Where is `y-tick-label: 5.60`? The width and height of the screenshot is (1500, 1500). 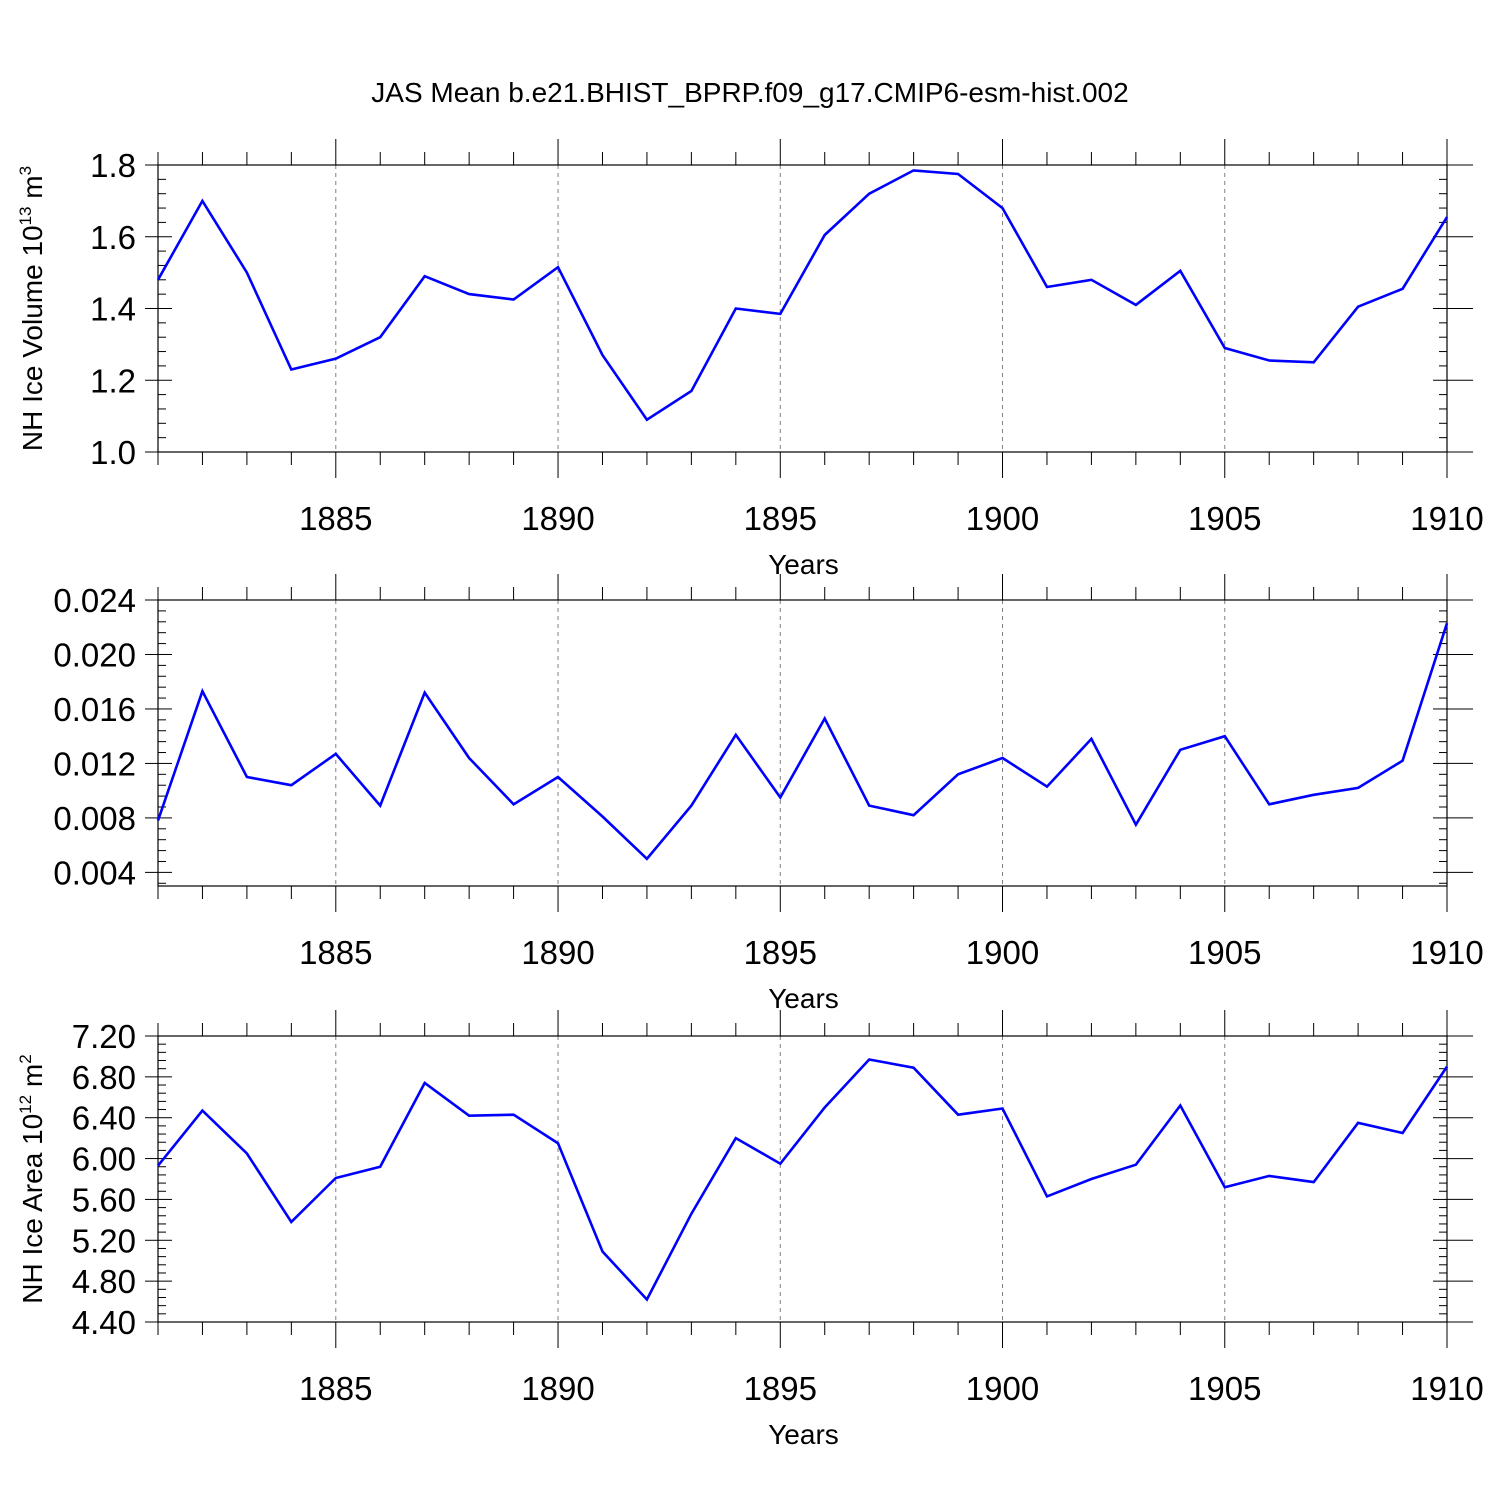 y-tick-label: 5.60 is located at coordinates (104, 1199).